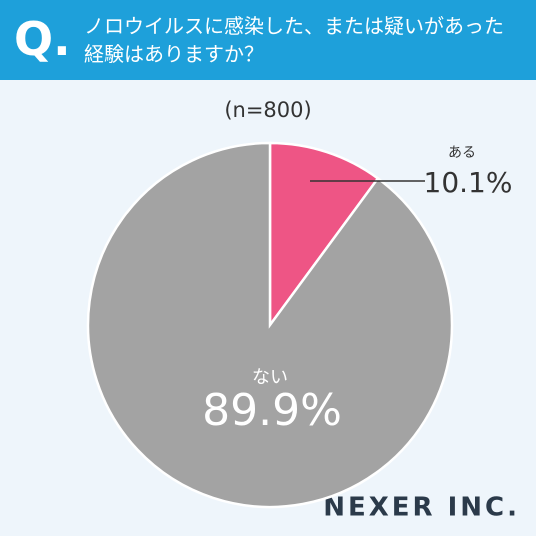  Describe the element at coordinates (267, 110) in the screenshot. I see `subtitle: (n=800)` at that location.